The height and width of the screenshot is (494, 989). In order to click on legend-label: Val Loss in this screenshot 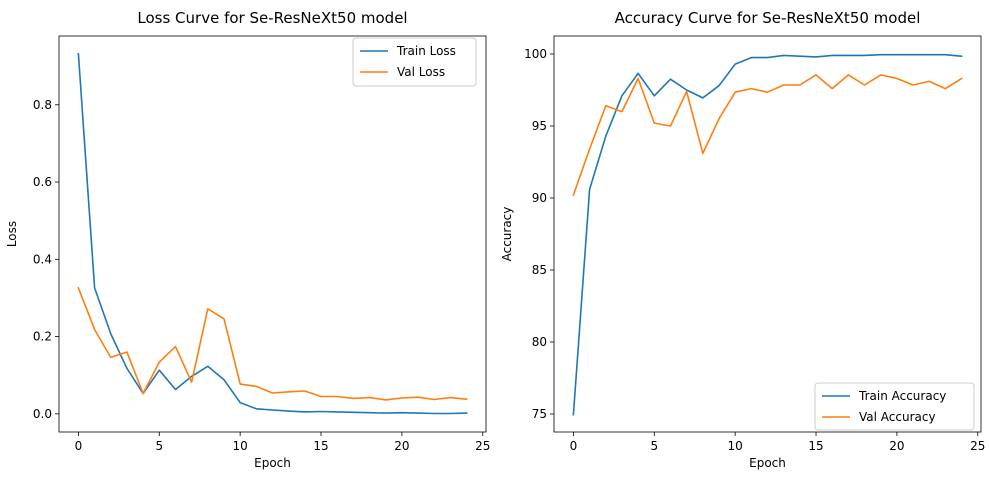, I will do `click(421, 72)`.